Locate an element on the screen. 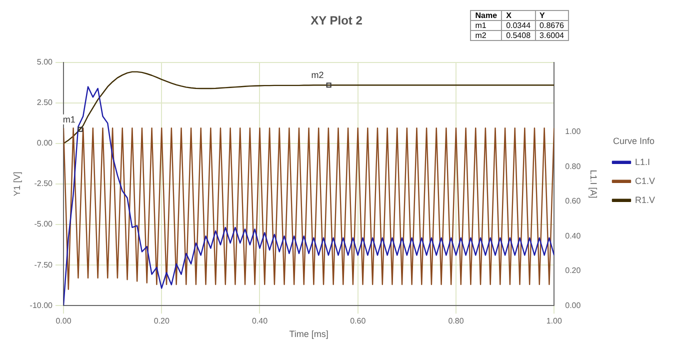 The width and height of the screenshot is (673, 348). y-tick-label: -5.00 is located at coordinates (44, 224).